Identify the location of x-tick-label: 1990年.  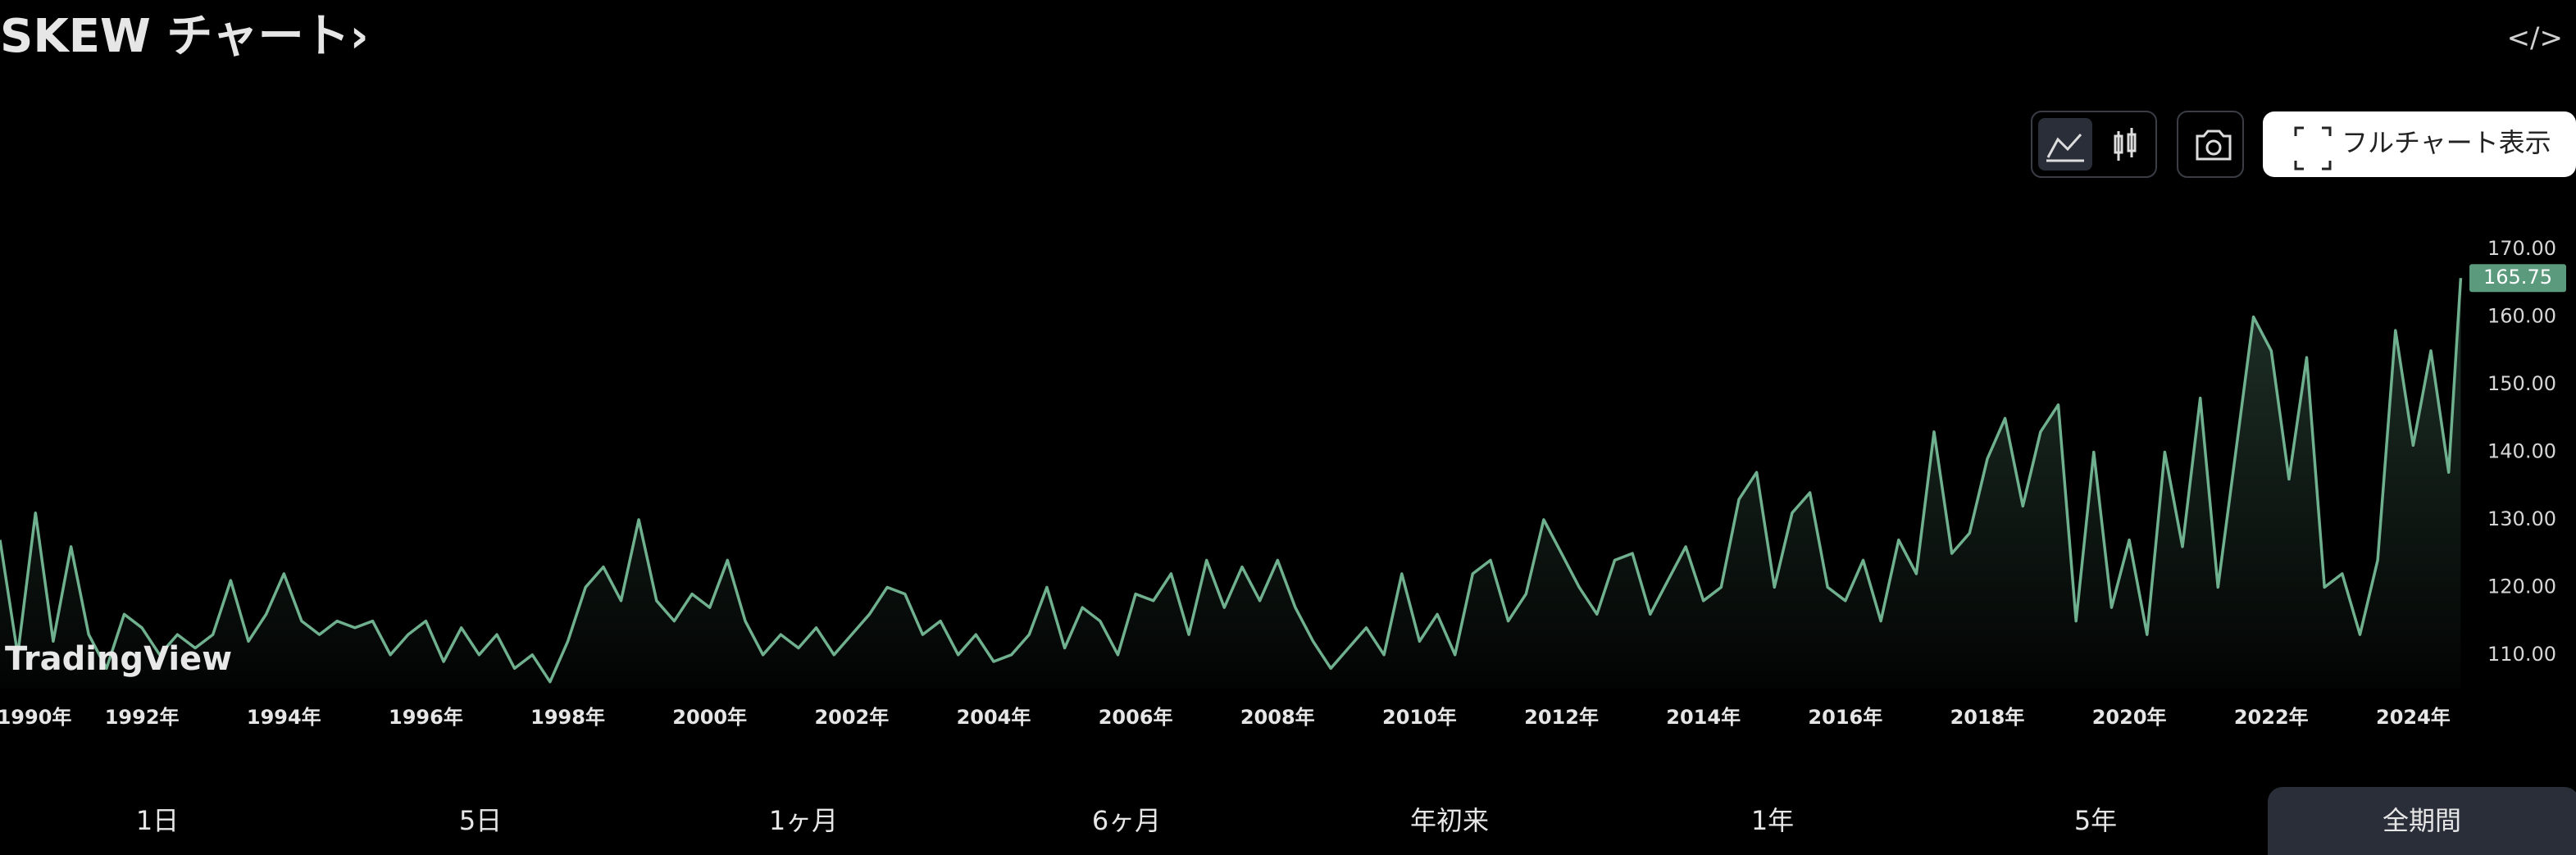
(36, 717).